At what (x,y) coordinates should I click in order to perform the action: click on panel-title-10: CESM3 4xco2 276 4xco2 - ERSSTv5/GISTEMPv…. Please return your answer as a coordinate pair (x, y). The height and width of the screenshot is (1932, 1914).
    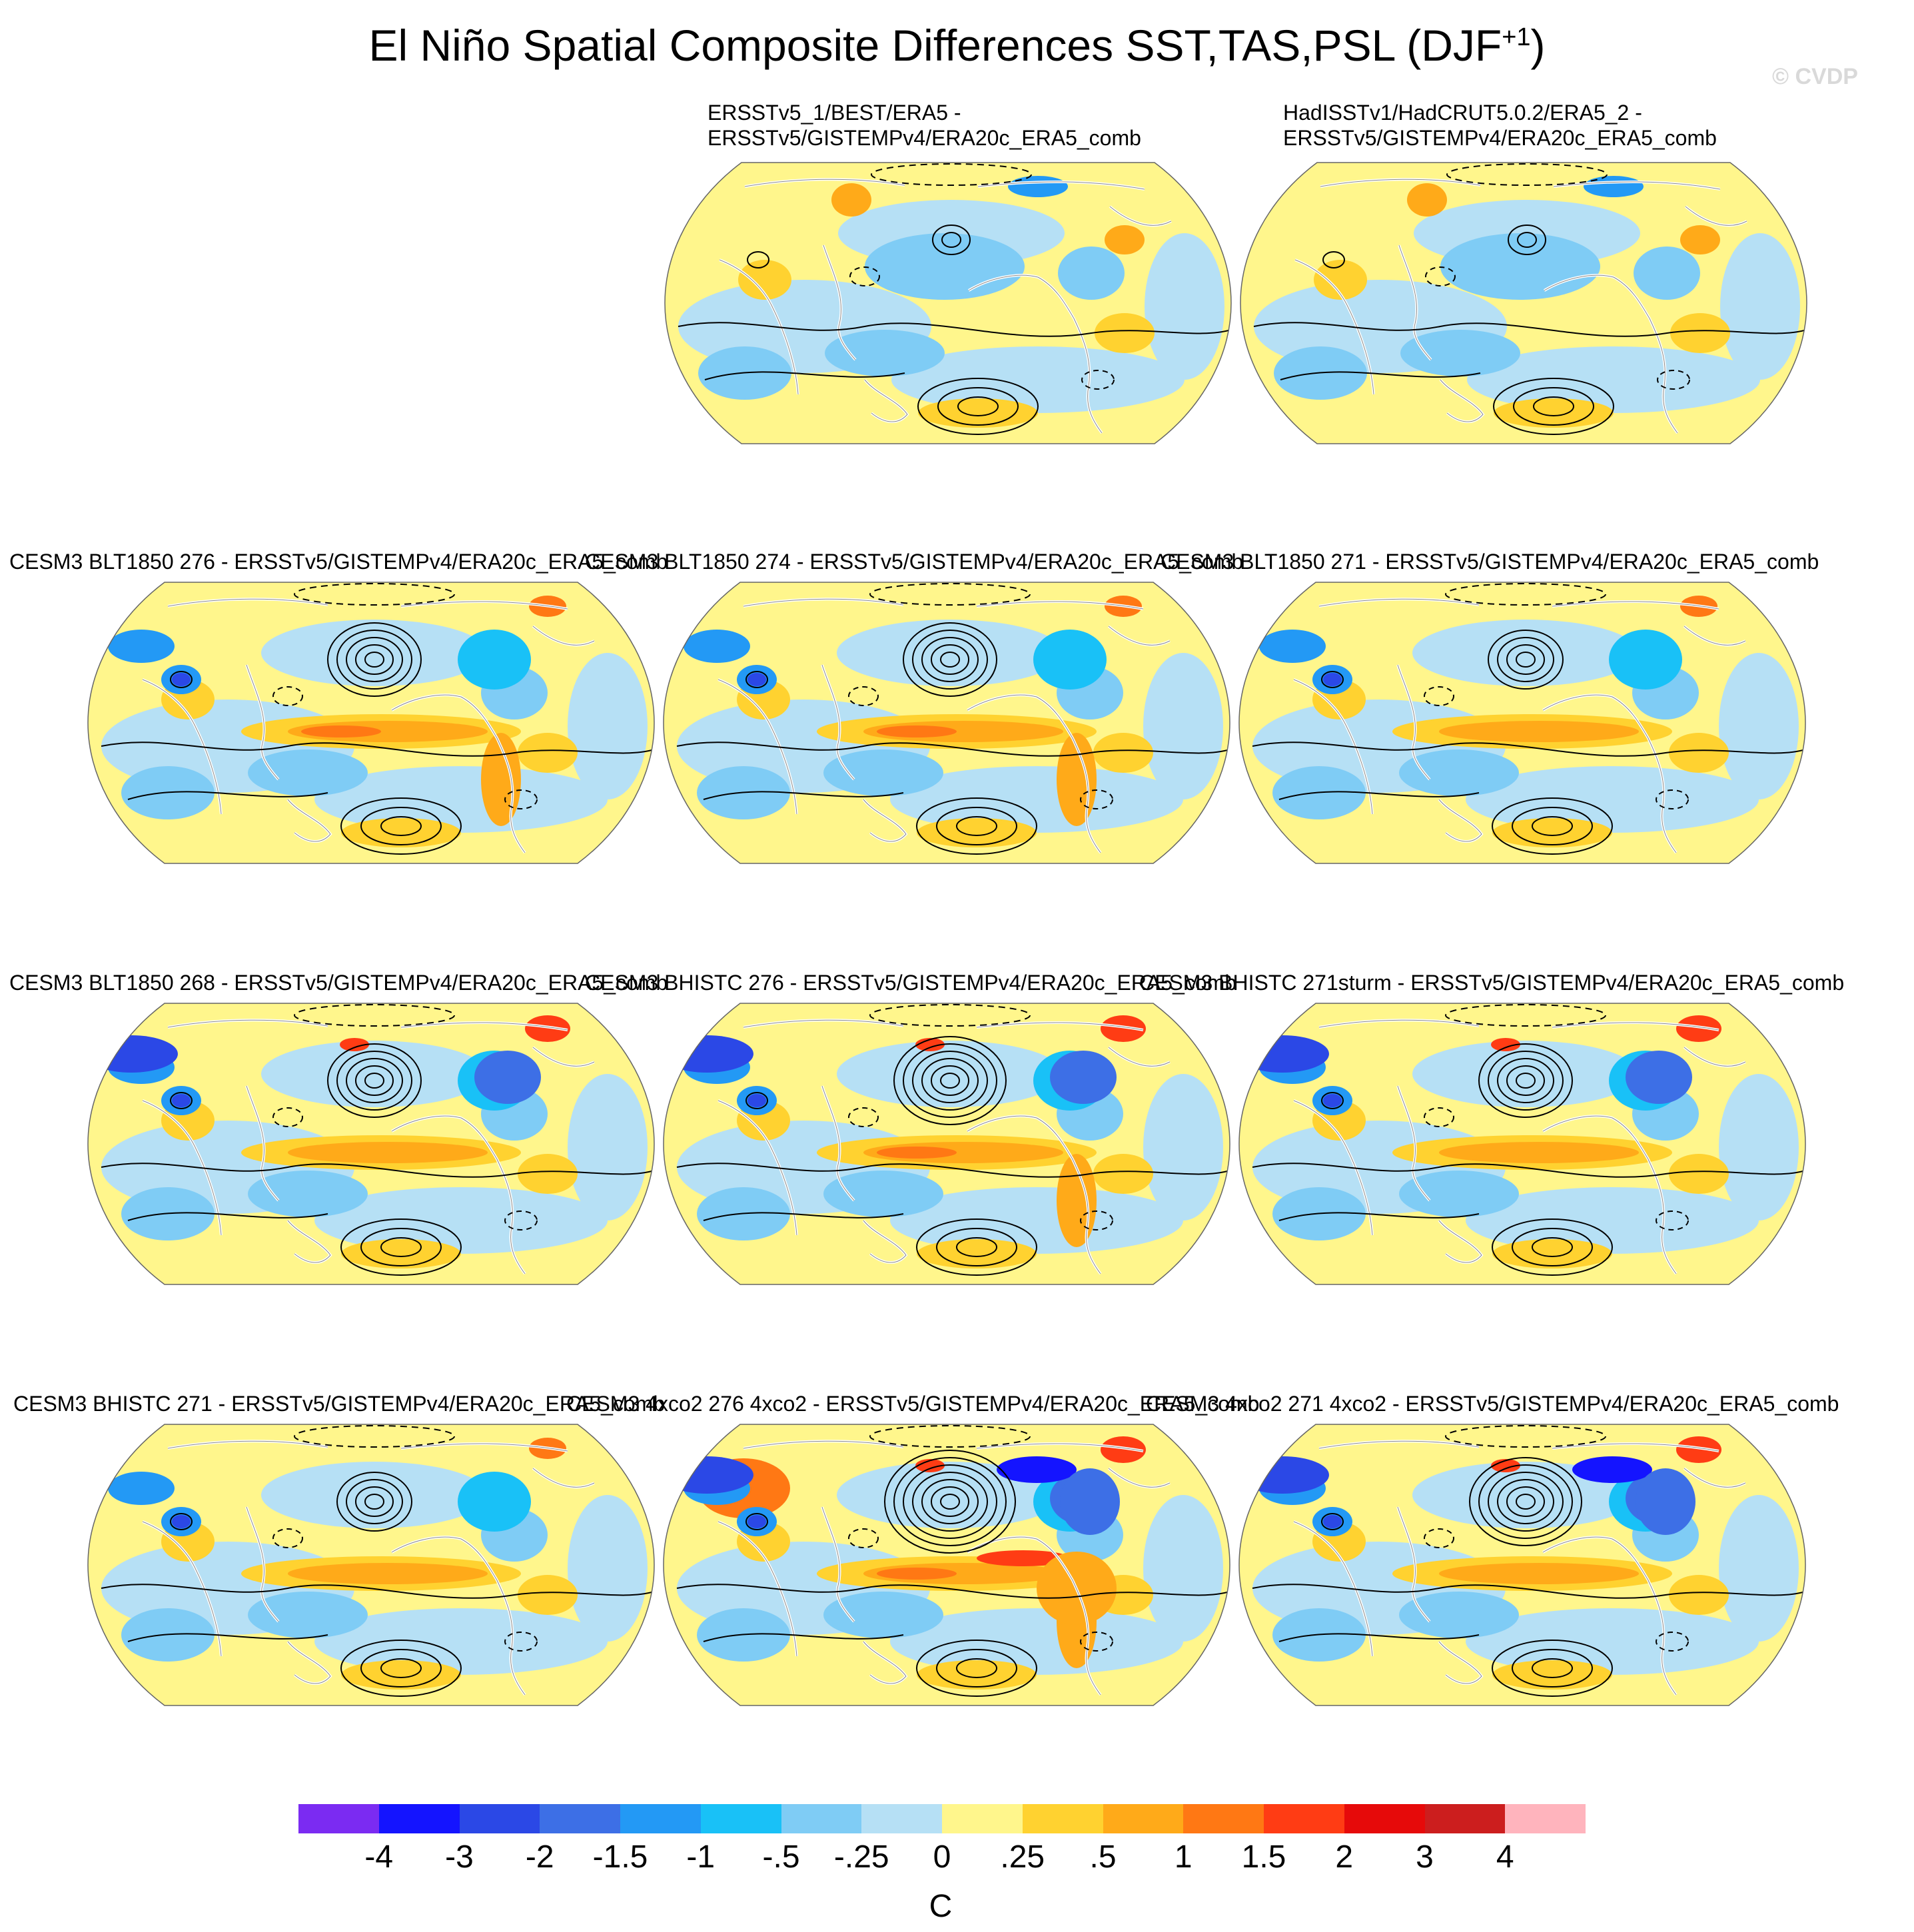
    Looking at the image, I should click on (913, 1404).